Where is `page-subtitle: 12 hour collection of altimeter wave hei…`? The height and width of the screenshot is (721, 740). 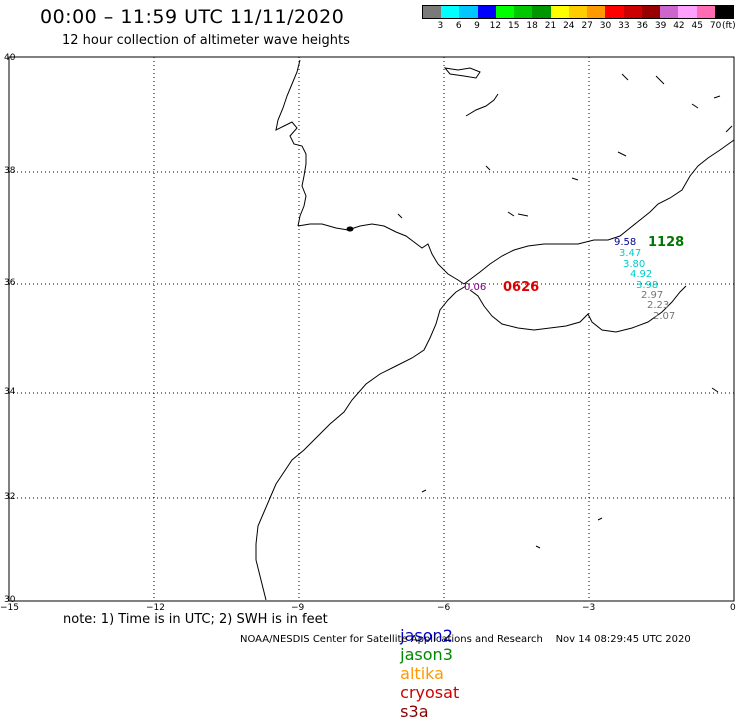 page-subtitle: 12 hour collection of altimeter wave hei… is located at coordinates (206, 40).